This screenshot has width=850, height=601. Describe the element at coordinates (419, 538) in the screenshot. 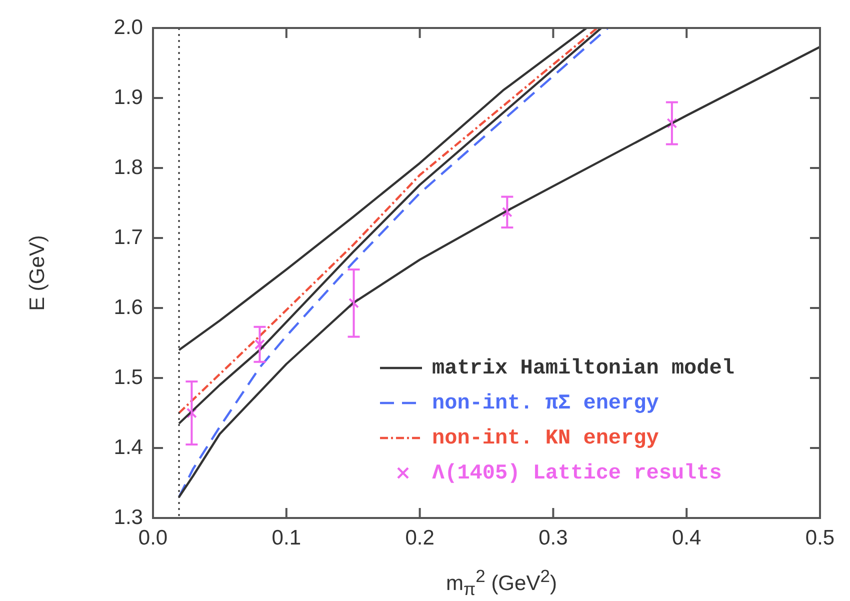

I see `x-tick-label: 0.2` at that location.